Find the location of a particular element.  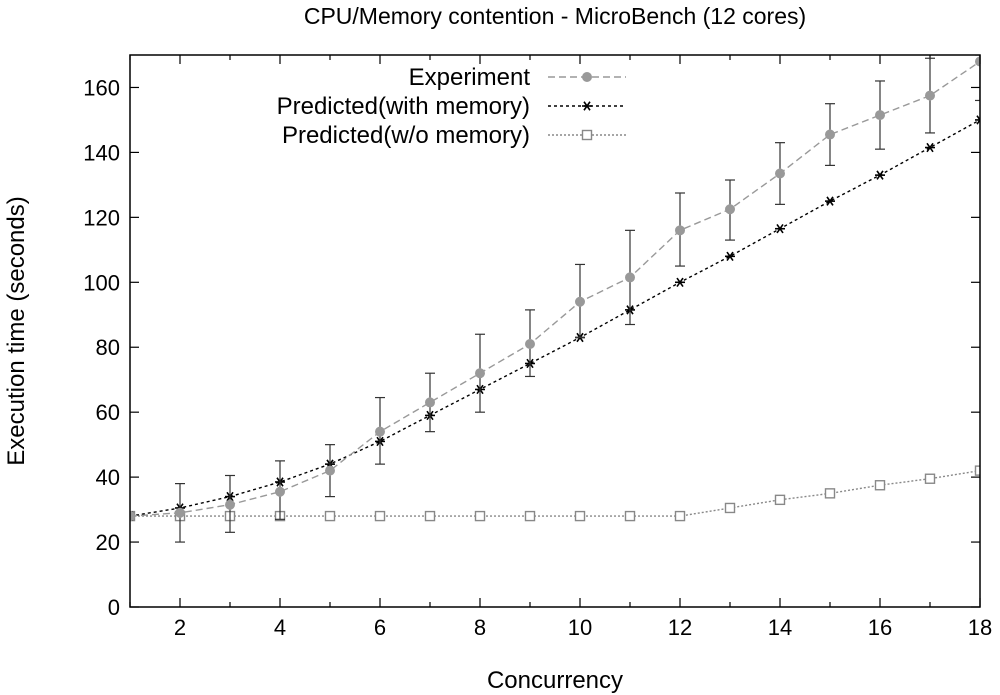

y-tick-label: 0 is located at coordinates (114, 607).